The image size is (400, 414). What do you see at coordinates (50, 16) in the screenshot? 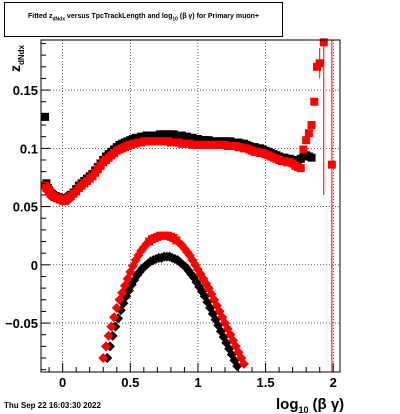
I see `title-variable: z` at bounding box center [50, 16].